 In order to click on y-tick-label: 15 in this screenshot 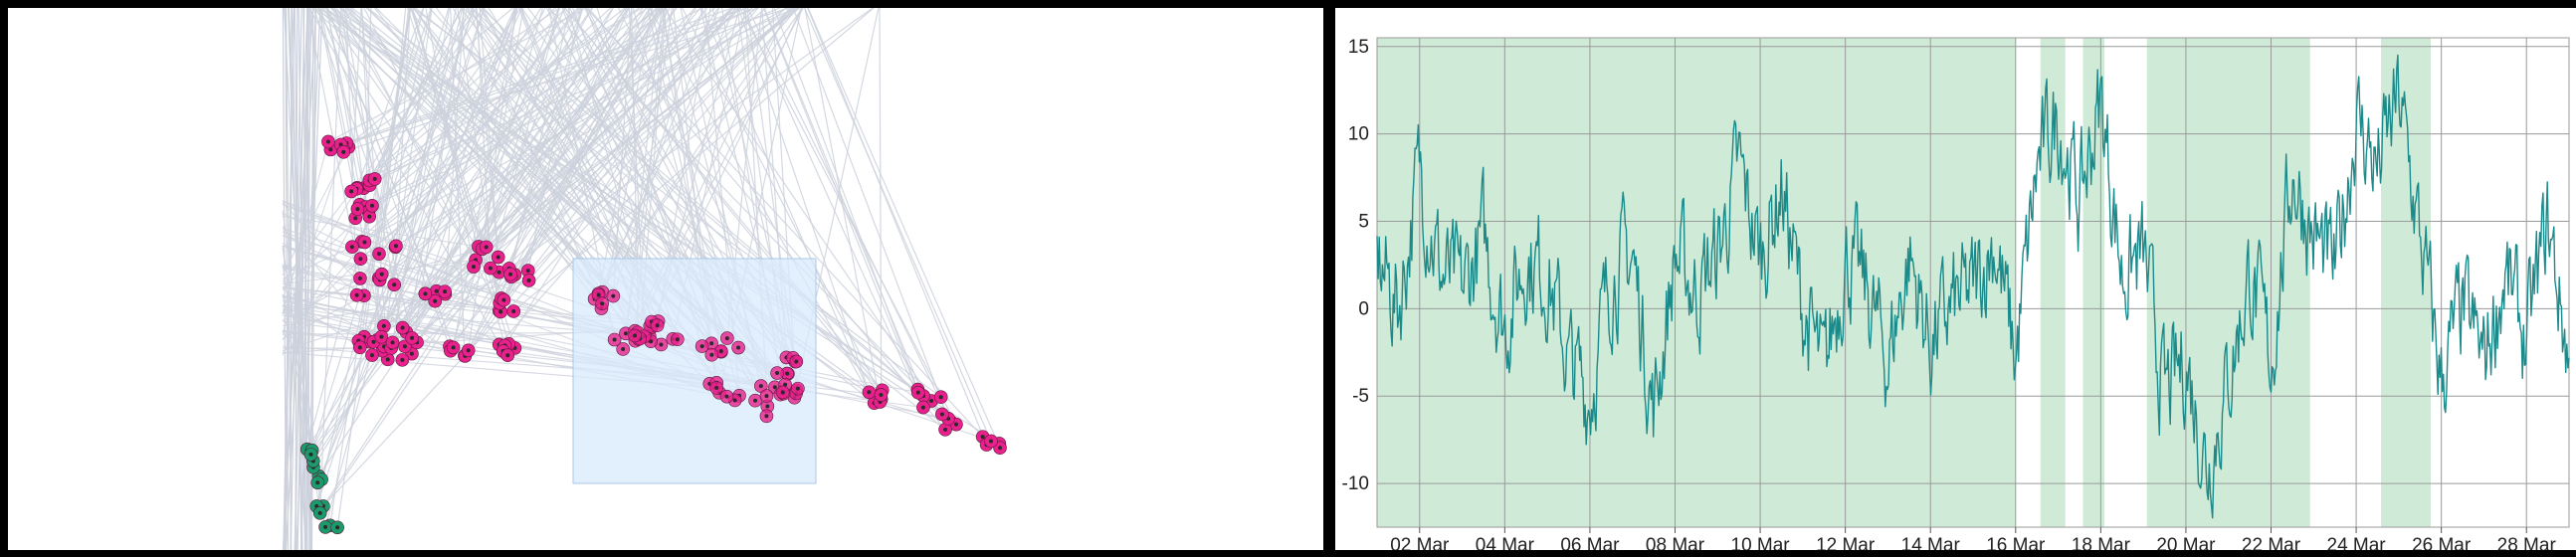, I will do `click(1358, 47)`.